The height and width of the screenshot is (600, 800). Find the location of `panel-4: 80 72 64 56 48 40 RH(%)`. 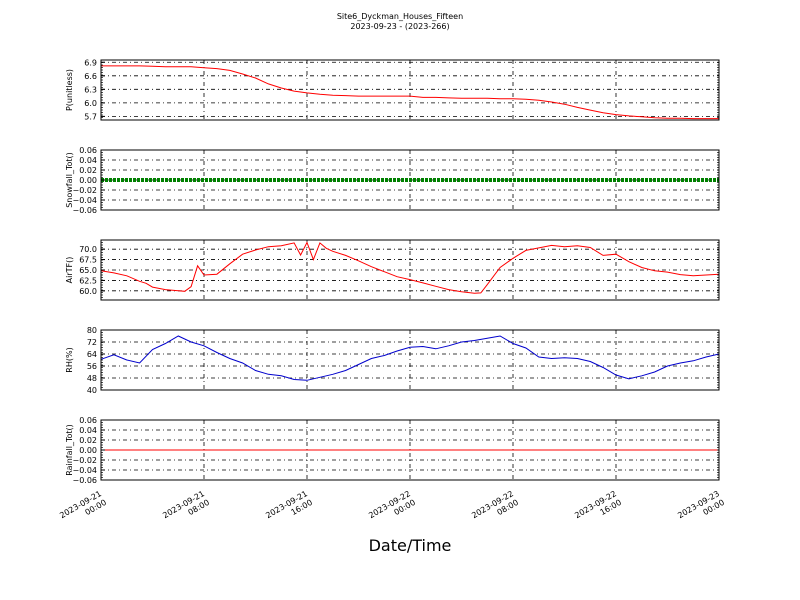

panel-4: 80 72 64 56 48 40 RH(%) is located at coordinates (392, 360).